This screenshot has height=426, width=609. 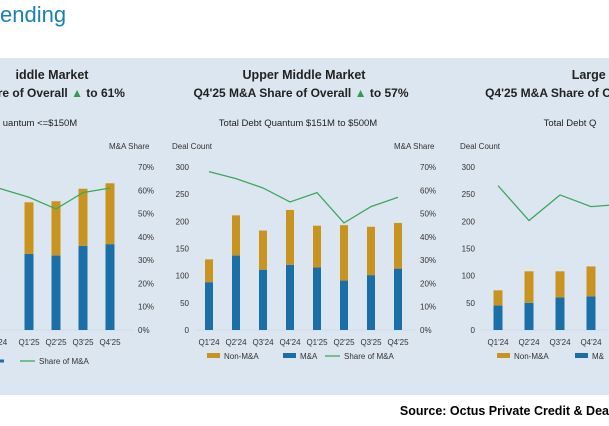 What do you see at coordinates (305, 75) in the screenshot?
I see `chart-title: Upper Middle Market` at bounding box center [305, 75].